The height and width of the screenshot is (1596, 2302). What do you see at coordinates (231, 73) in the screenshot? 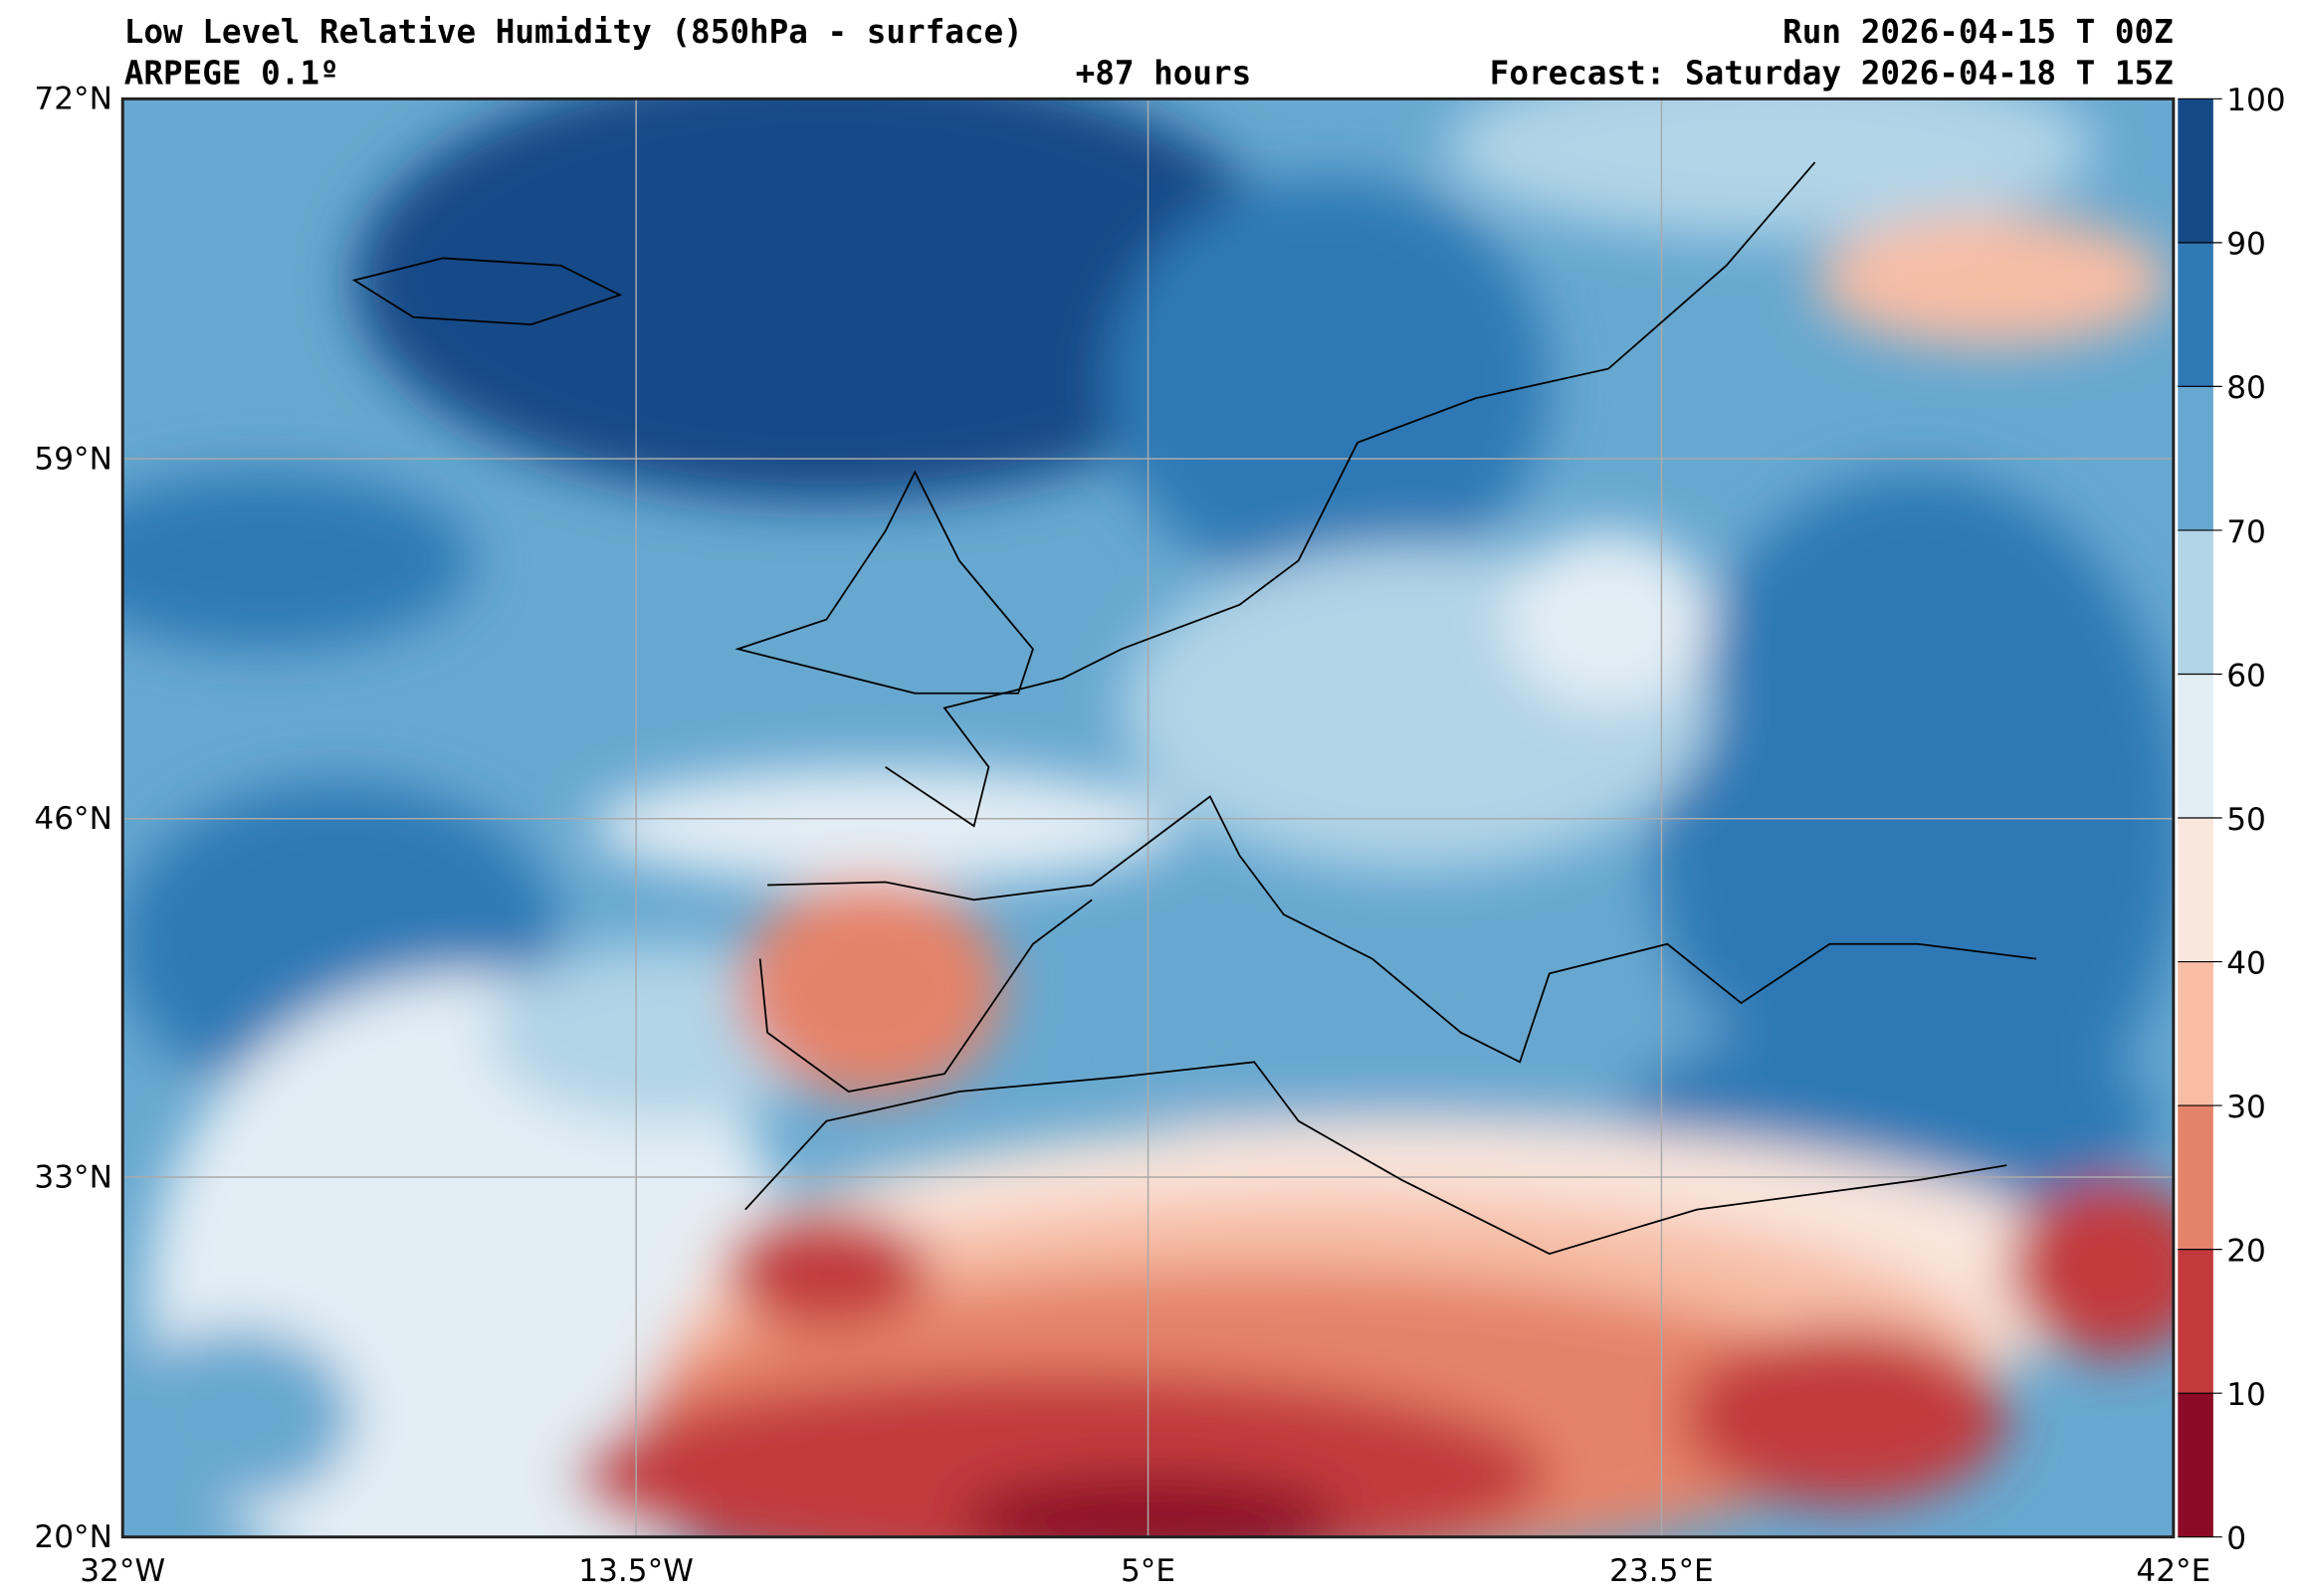
I see `model-label: ARPEGE 0.1º` at bounding box center [231, 73].